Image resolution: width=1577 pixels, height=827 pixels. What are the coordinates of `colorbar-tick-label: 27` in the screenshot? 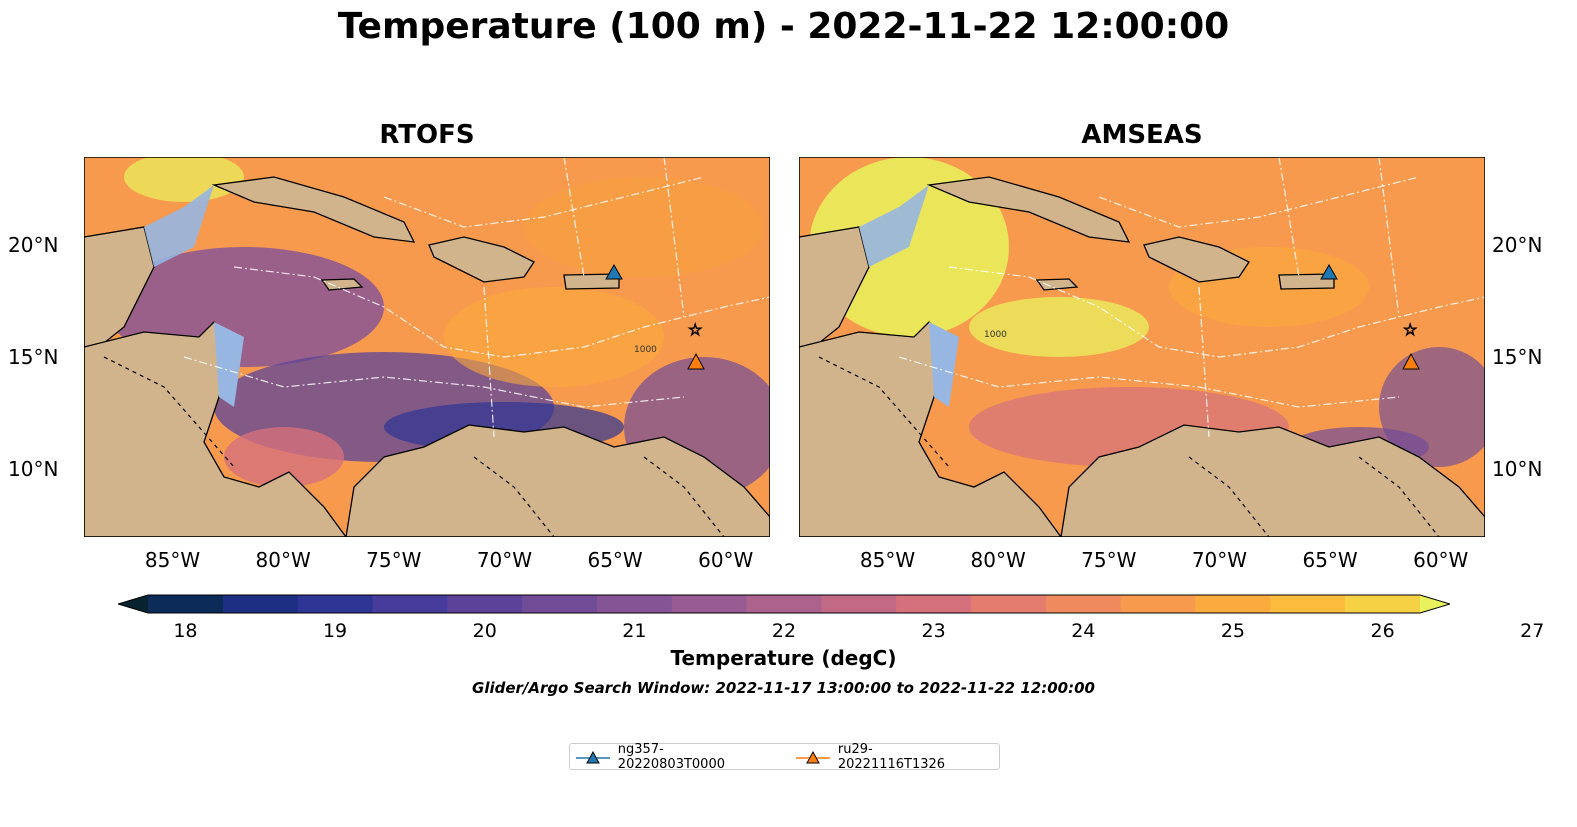 It's located at (1532, 631).